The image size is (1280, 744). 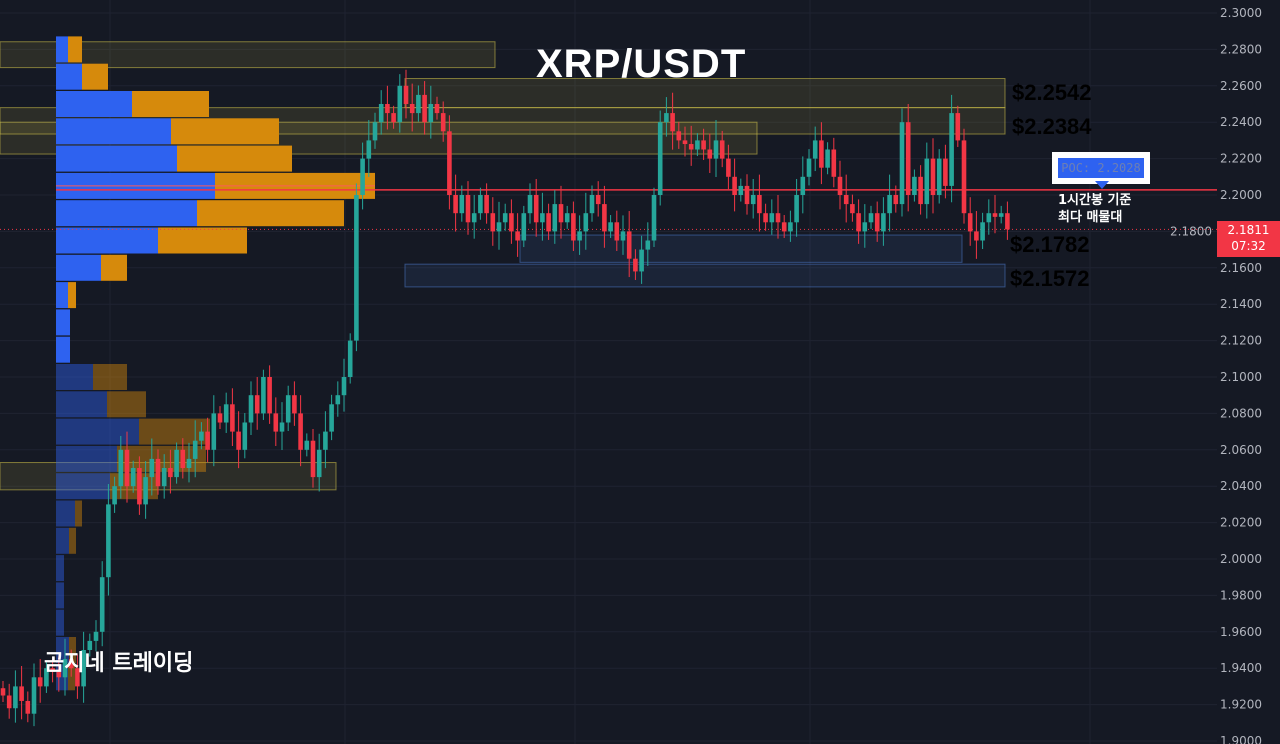 I want to click on watermark: 곰지네 트레이딩, so click(x=119, y=663).